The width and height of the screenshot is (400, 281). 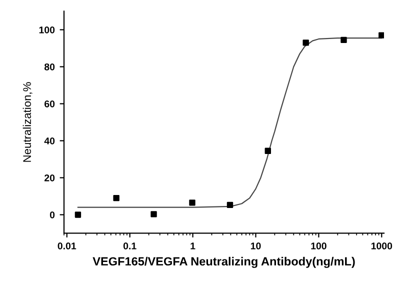 I want to click on x-tick-label: 0.1, so click(x=129, y=246).